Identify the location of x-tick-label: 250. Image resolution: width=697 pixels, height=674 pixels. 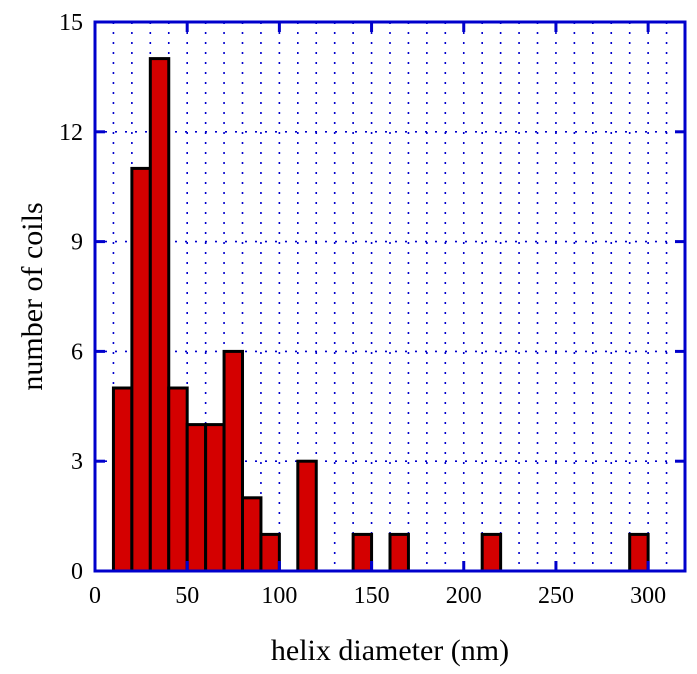
(556, 596).